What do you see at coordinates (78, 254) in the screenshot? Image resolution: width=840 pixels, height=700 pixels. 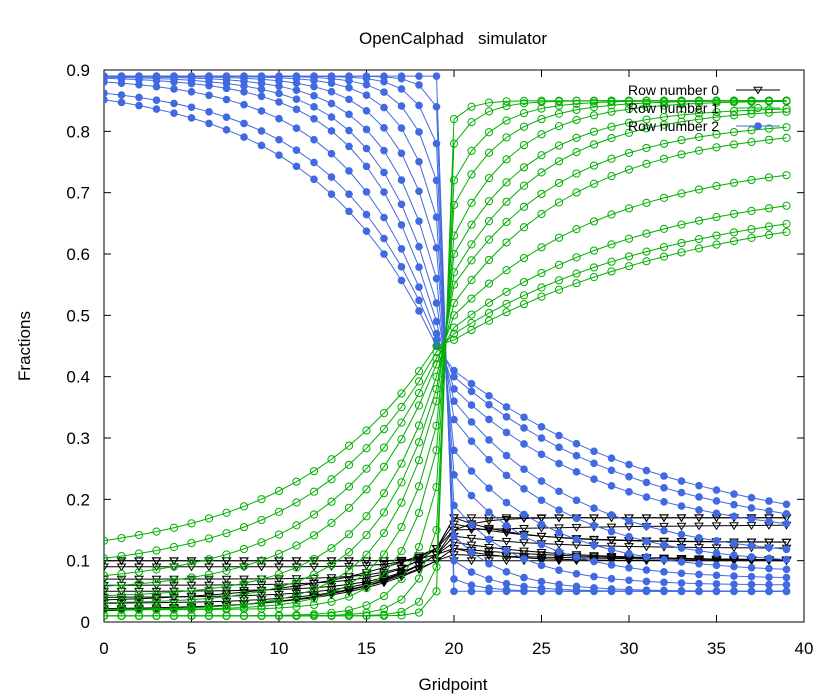 I see `y-tick-label: 0.6` at bounding box center [78, 254].